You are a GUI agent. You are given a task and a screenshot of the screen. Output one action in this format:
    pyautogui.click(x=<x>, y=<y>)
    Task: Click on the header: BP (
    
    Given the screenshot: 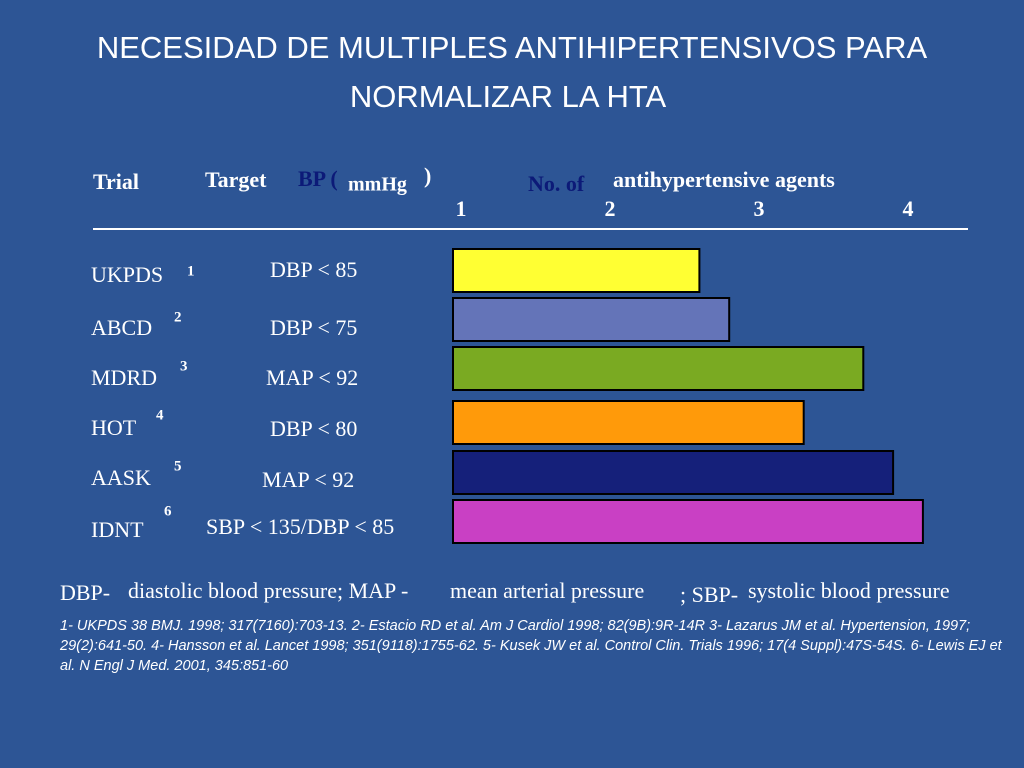 What is the action you would take?
    pyautogui.click(x=318, y=178)
    